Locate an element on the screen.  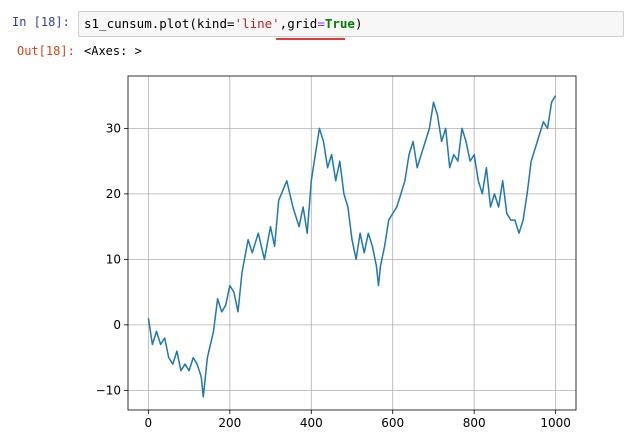
code-suffix: ) is located at coordinates (358, 23).